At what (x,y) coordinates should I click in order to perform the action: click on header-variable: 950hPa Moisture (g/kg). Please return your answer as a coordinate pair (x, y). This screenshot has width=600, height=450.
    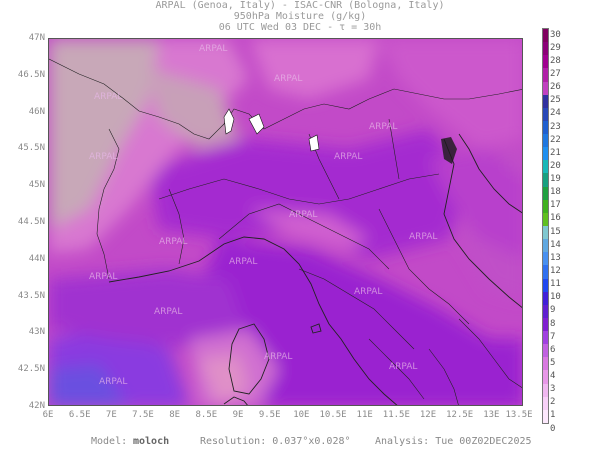
    Looking at the image, I should click on (300, 16).